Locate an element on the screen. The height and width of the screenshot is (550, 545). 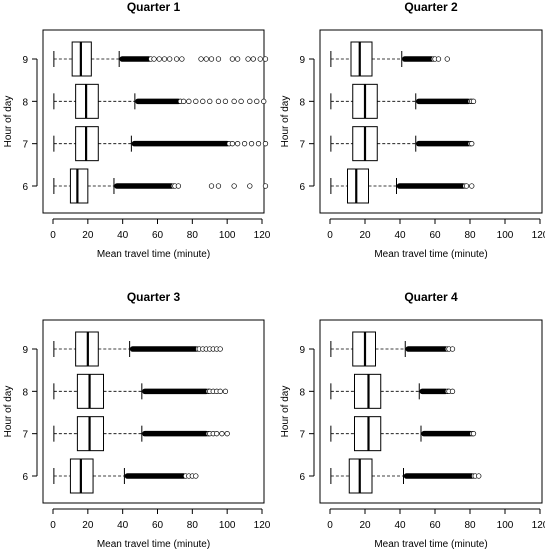
chart-title: Quarter 2 is located at coordinates (431, 7).